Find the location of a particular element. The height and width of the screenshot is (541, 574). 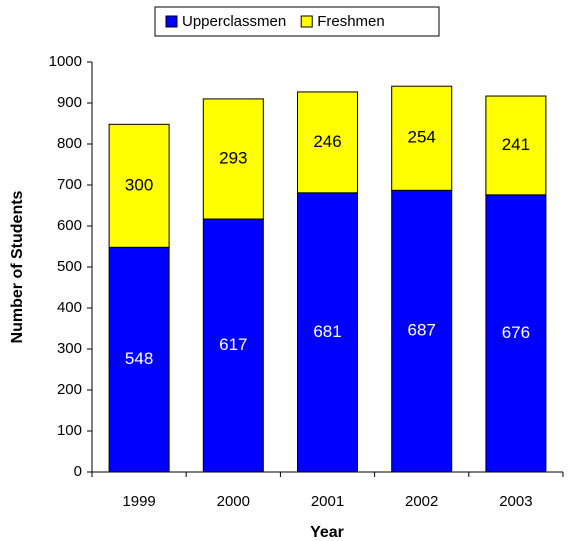

y-tick-label: 500 is located at coordinates (69, 266).